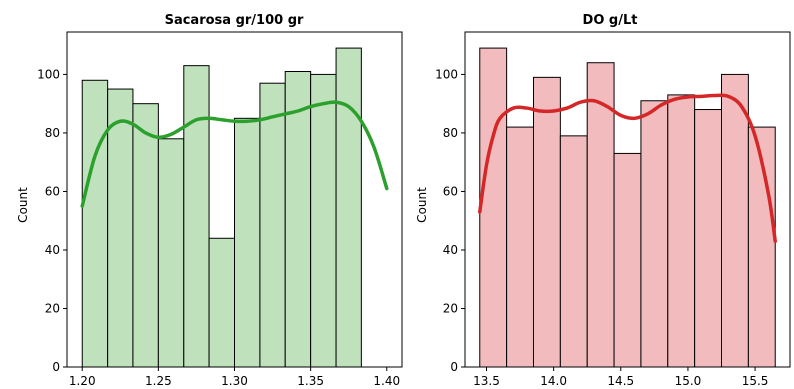  What do you see at coordinates (82, 381) in the screenshot?
I see `x-tick-label: 1.20` at bounding box center [82, 381].